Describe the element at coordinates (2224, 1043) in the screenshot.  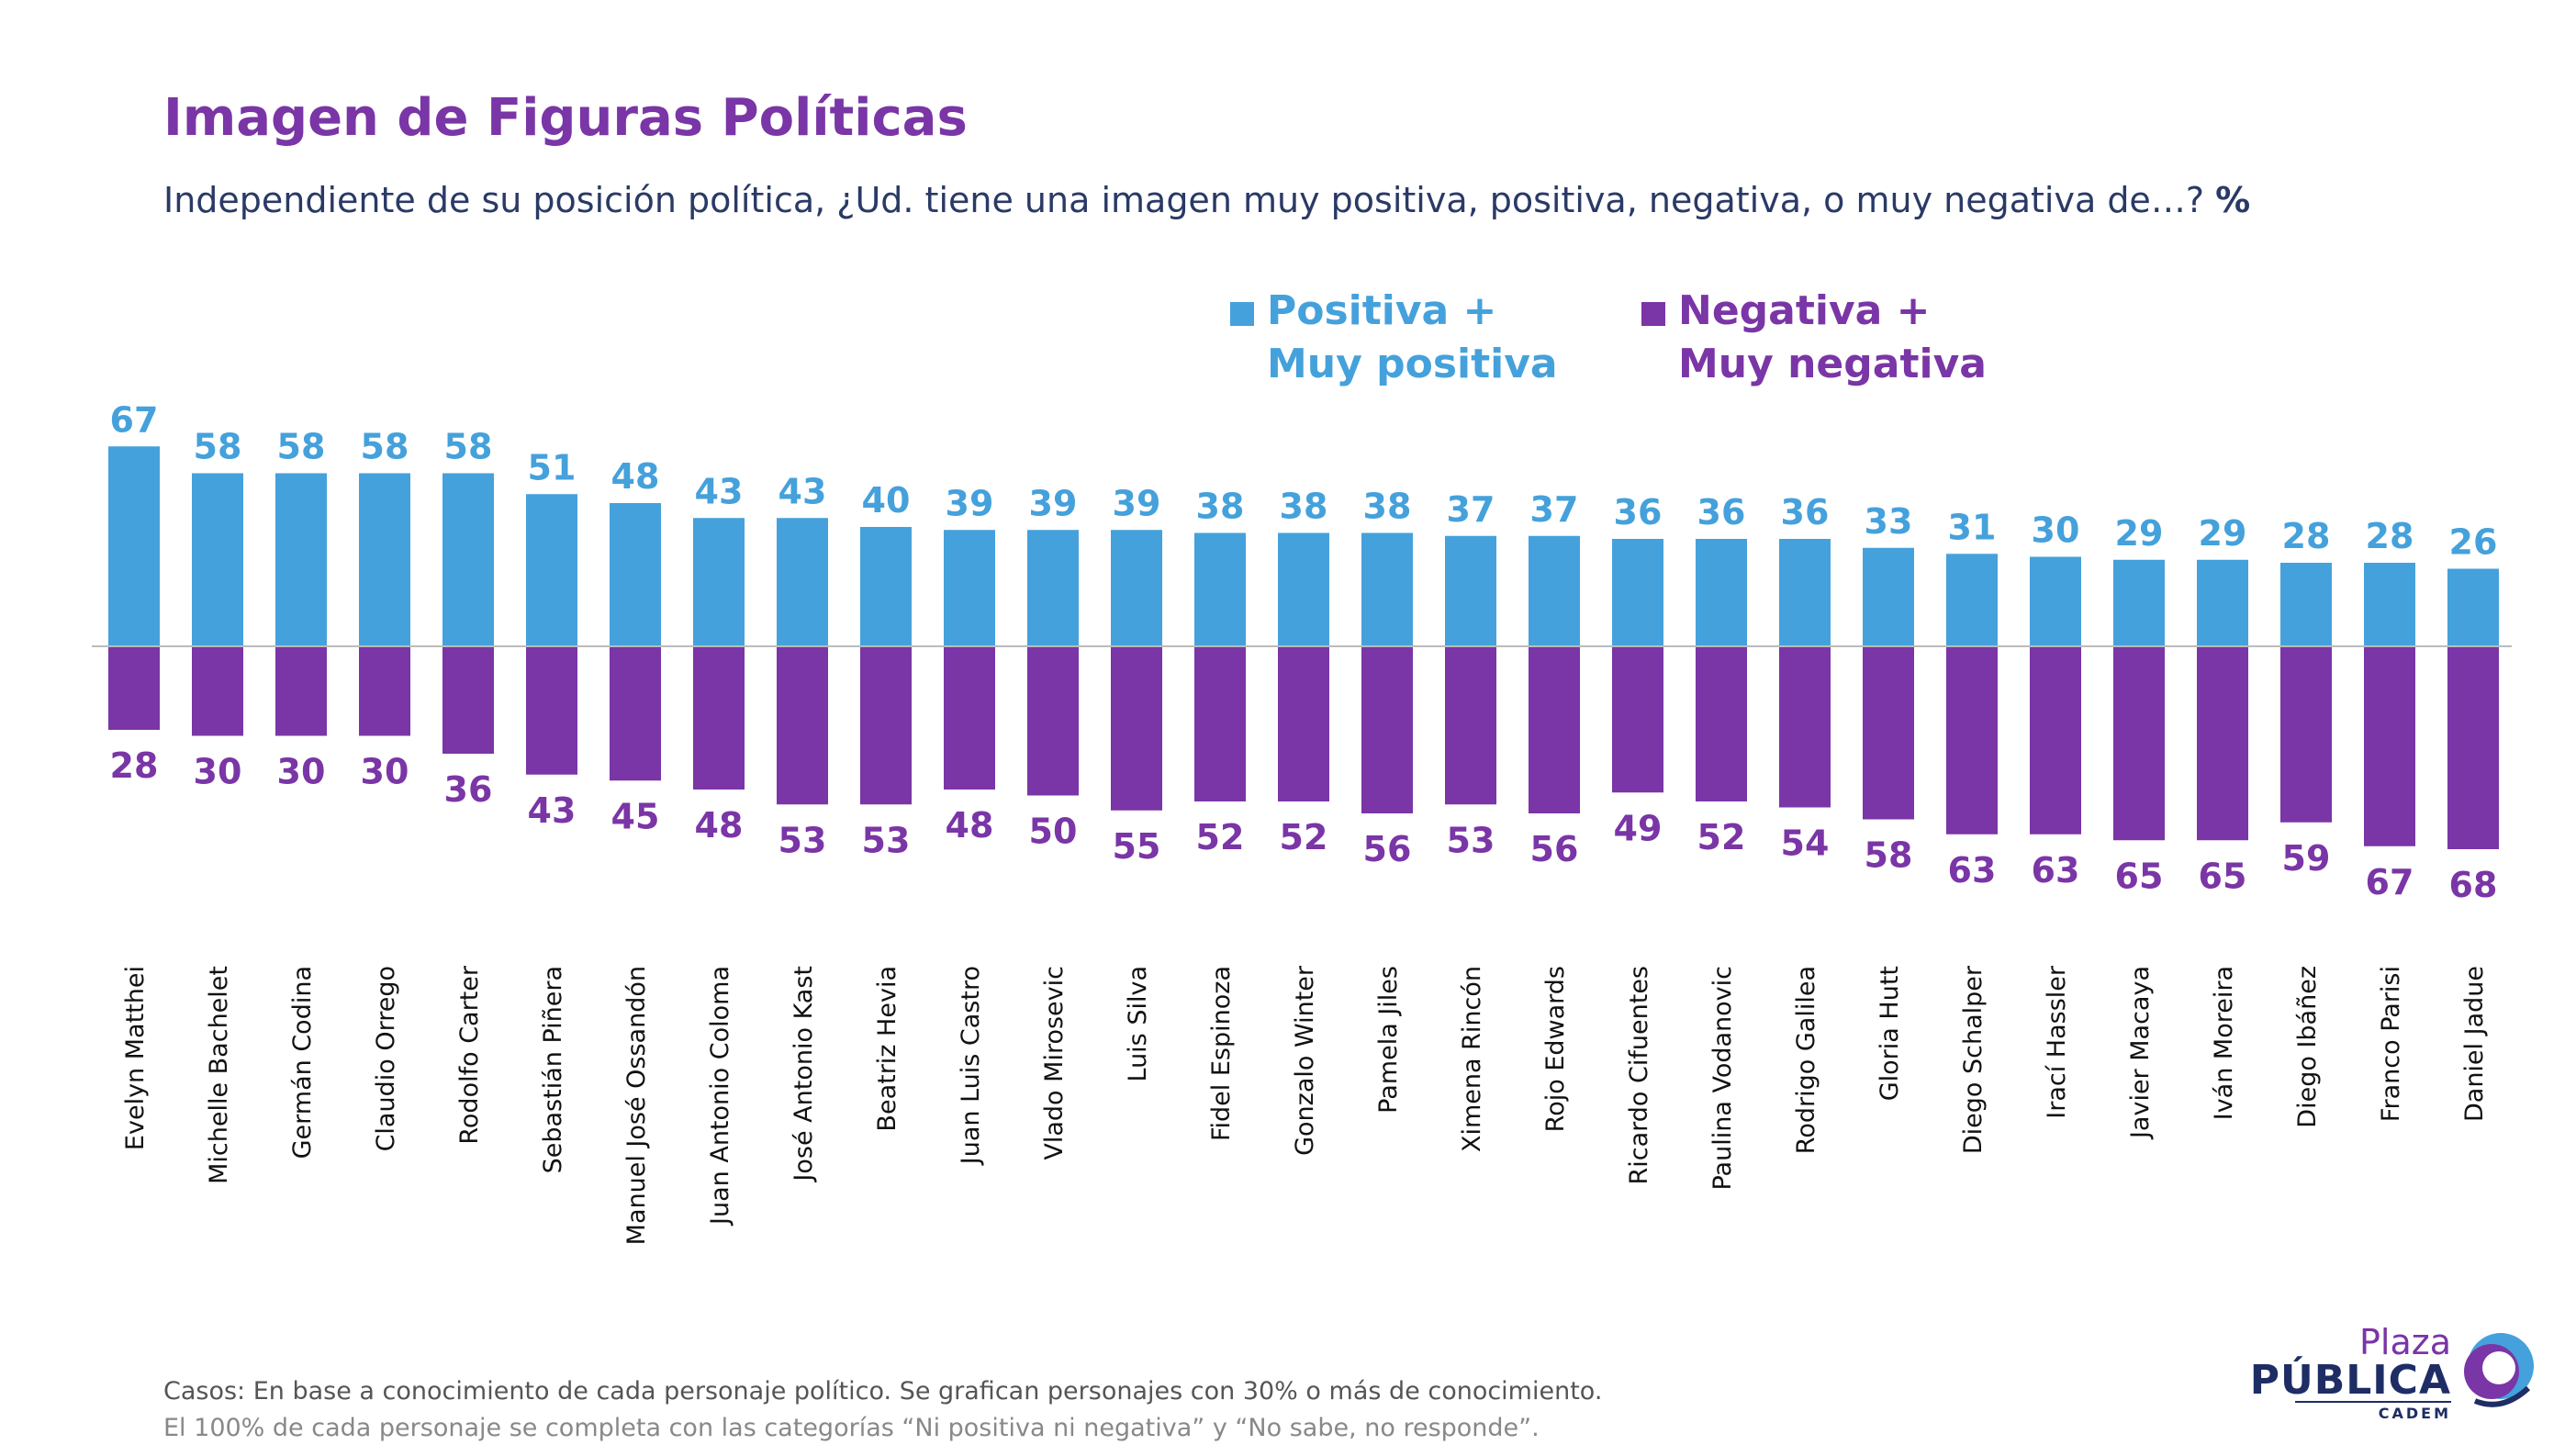
I see `category-label: Iván Moreira` at that location.